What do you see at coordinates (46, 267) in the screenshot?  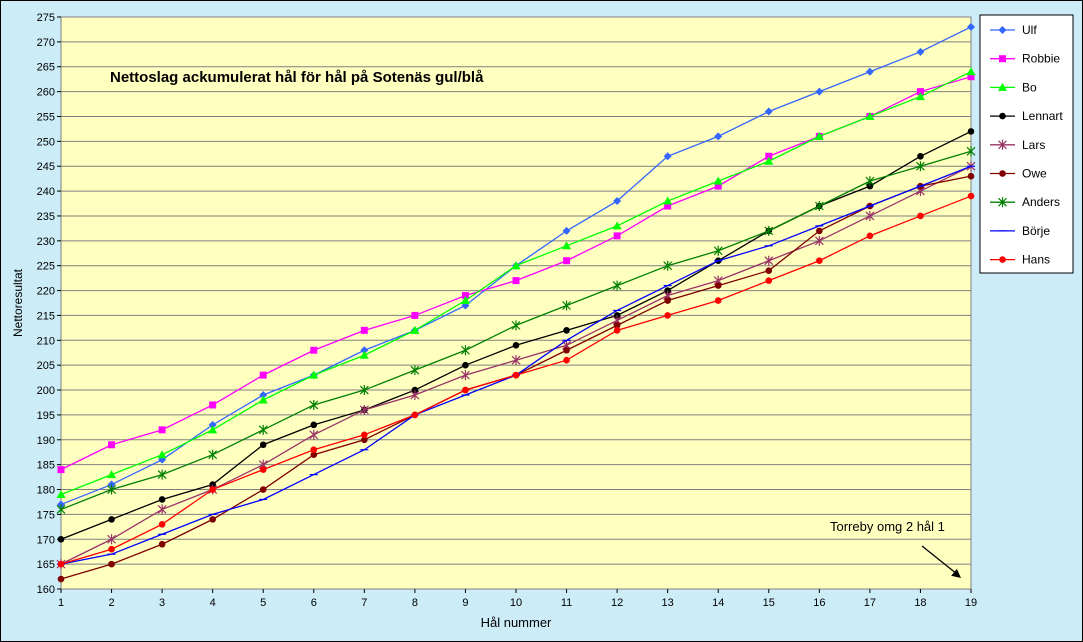 I see `y-tick-label: 225` at bounding box center [46, 267].